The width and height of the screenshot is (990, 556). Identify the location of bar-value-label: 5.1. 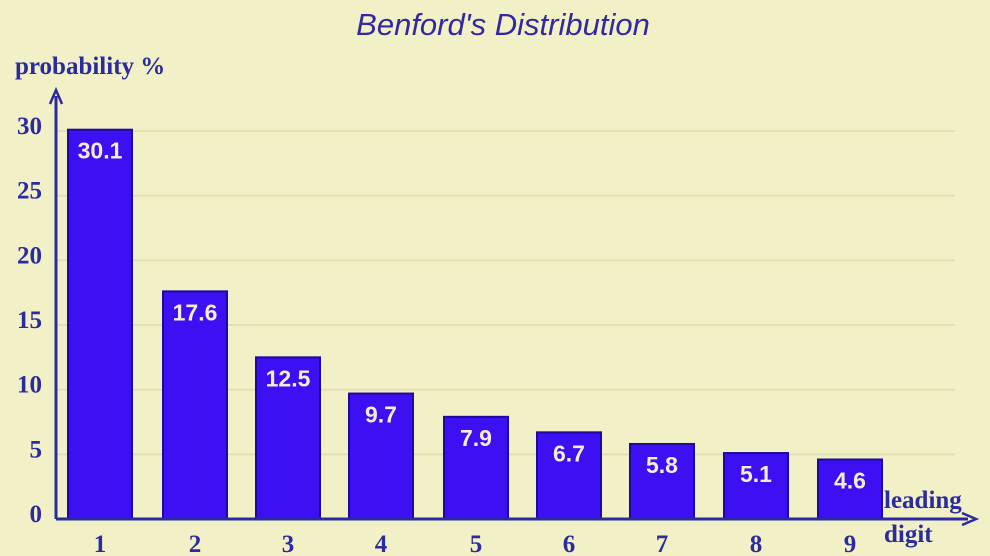
(756, 474).